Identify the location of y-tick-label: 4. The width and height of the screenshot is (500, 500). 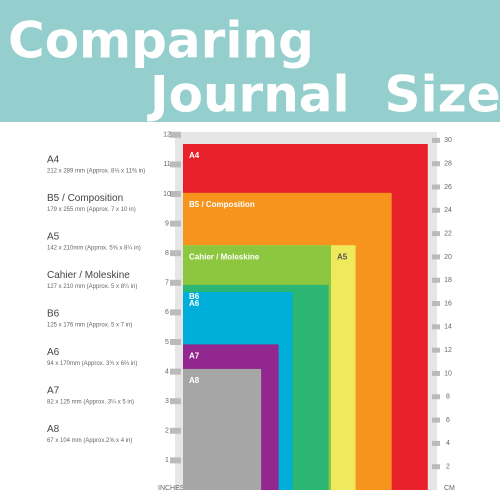
(167, 371).